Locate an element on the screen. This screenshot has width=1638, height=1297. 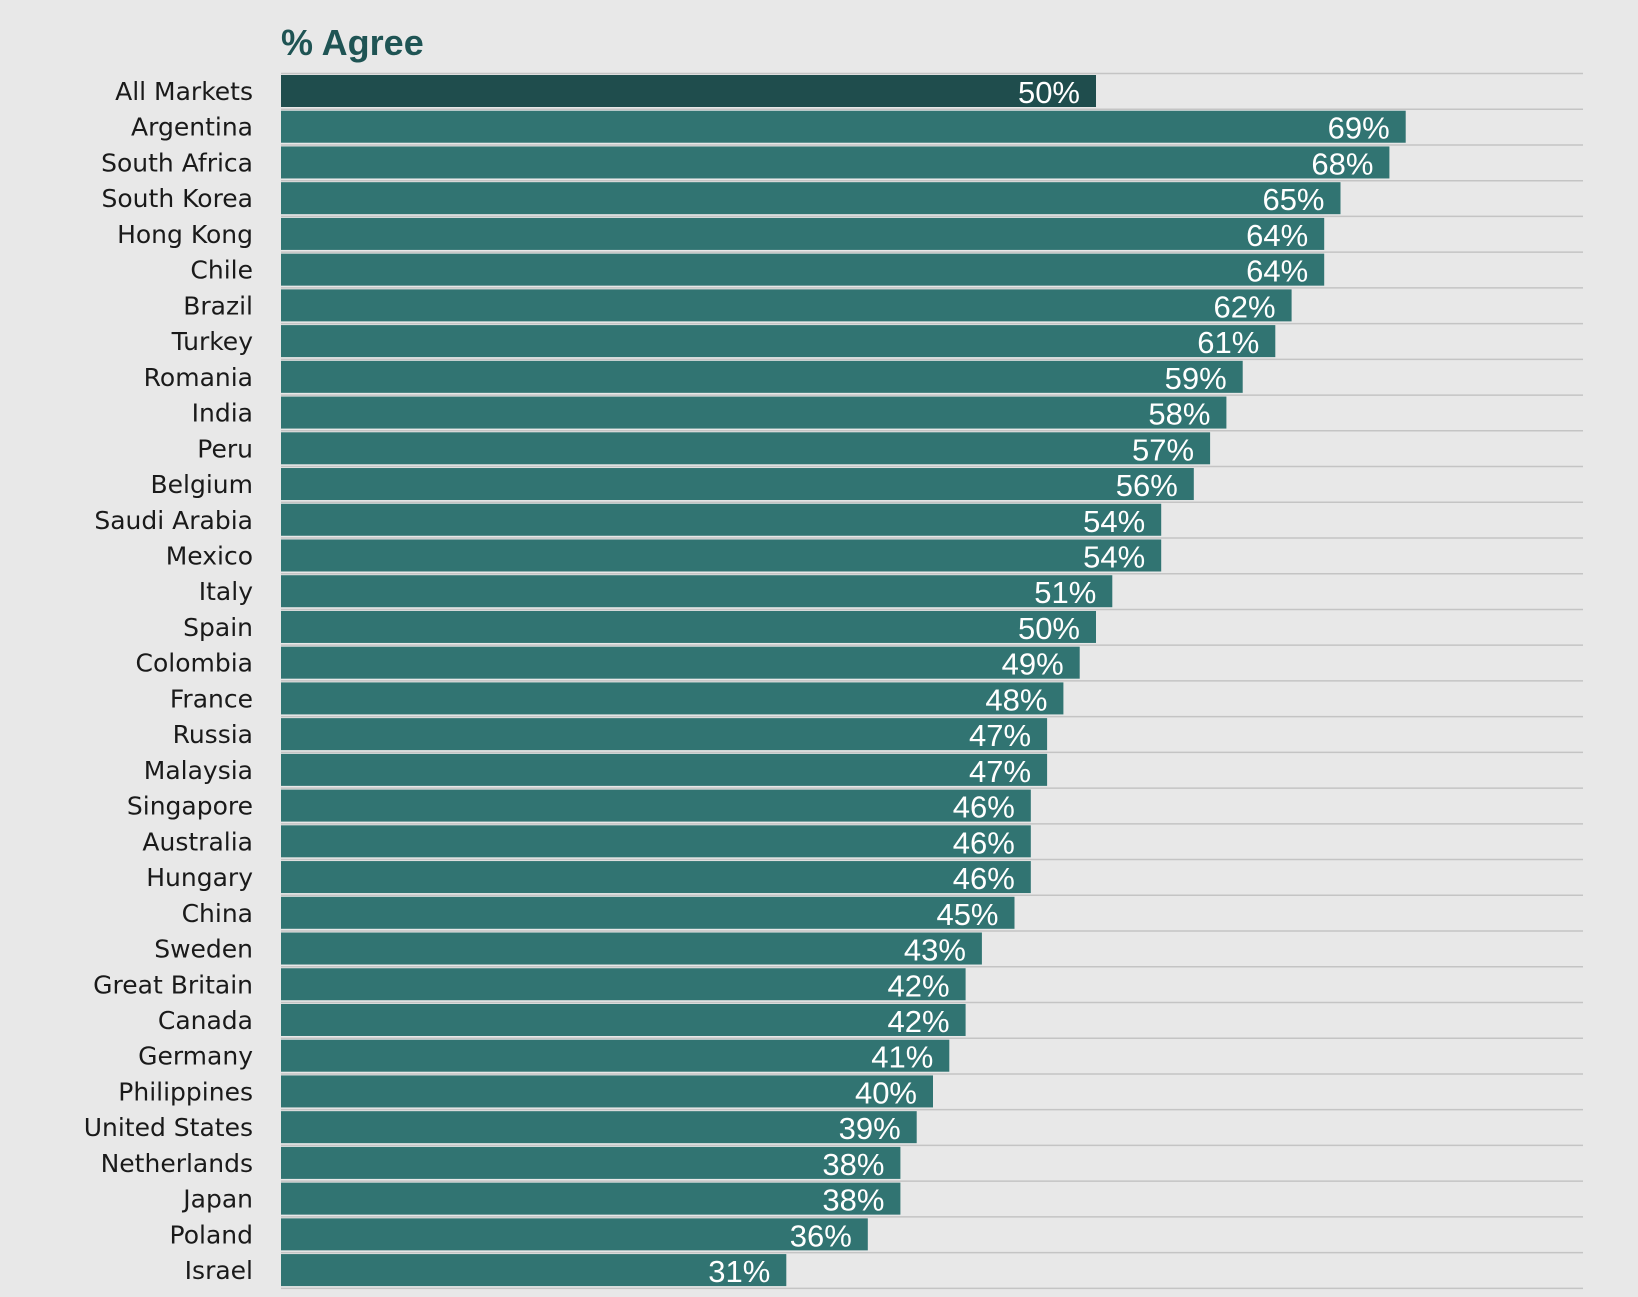
bar-argentina is located at coordinates (843, 126).